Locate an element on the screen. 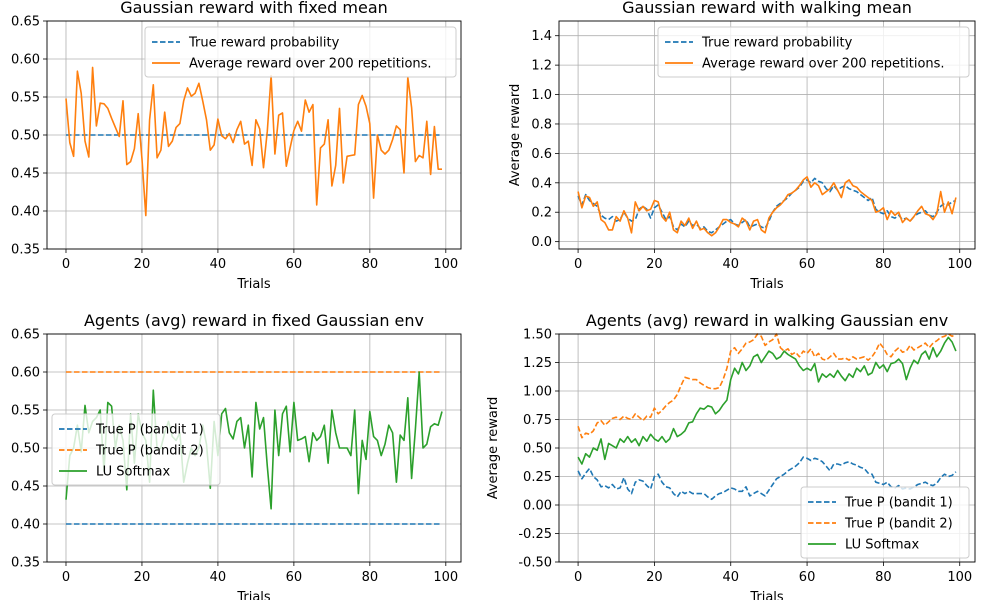  y-tick-label: 0.75 is located at coordinates (537, 420).